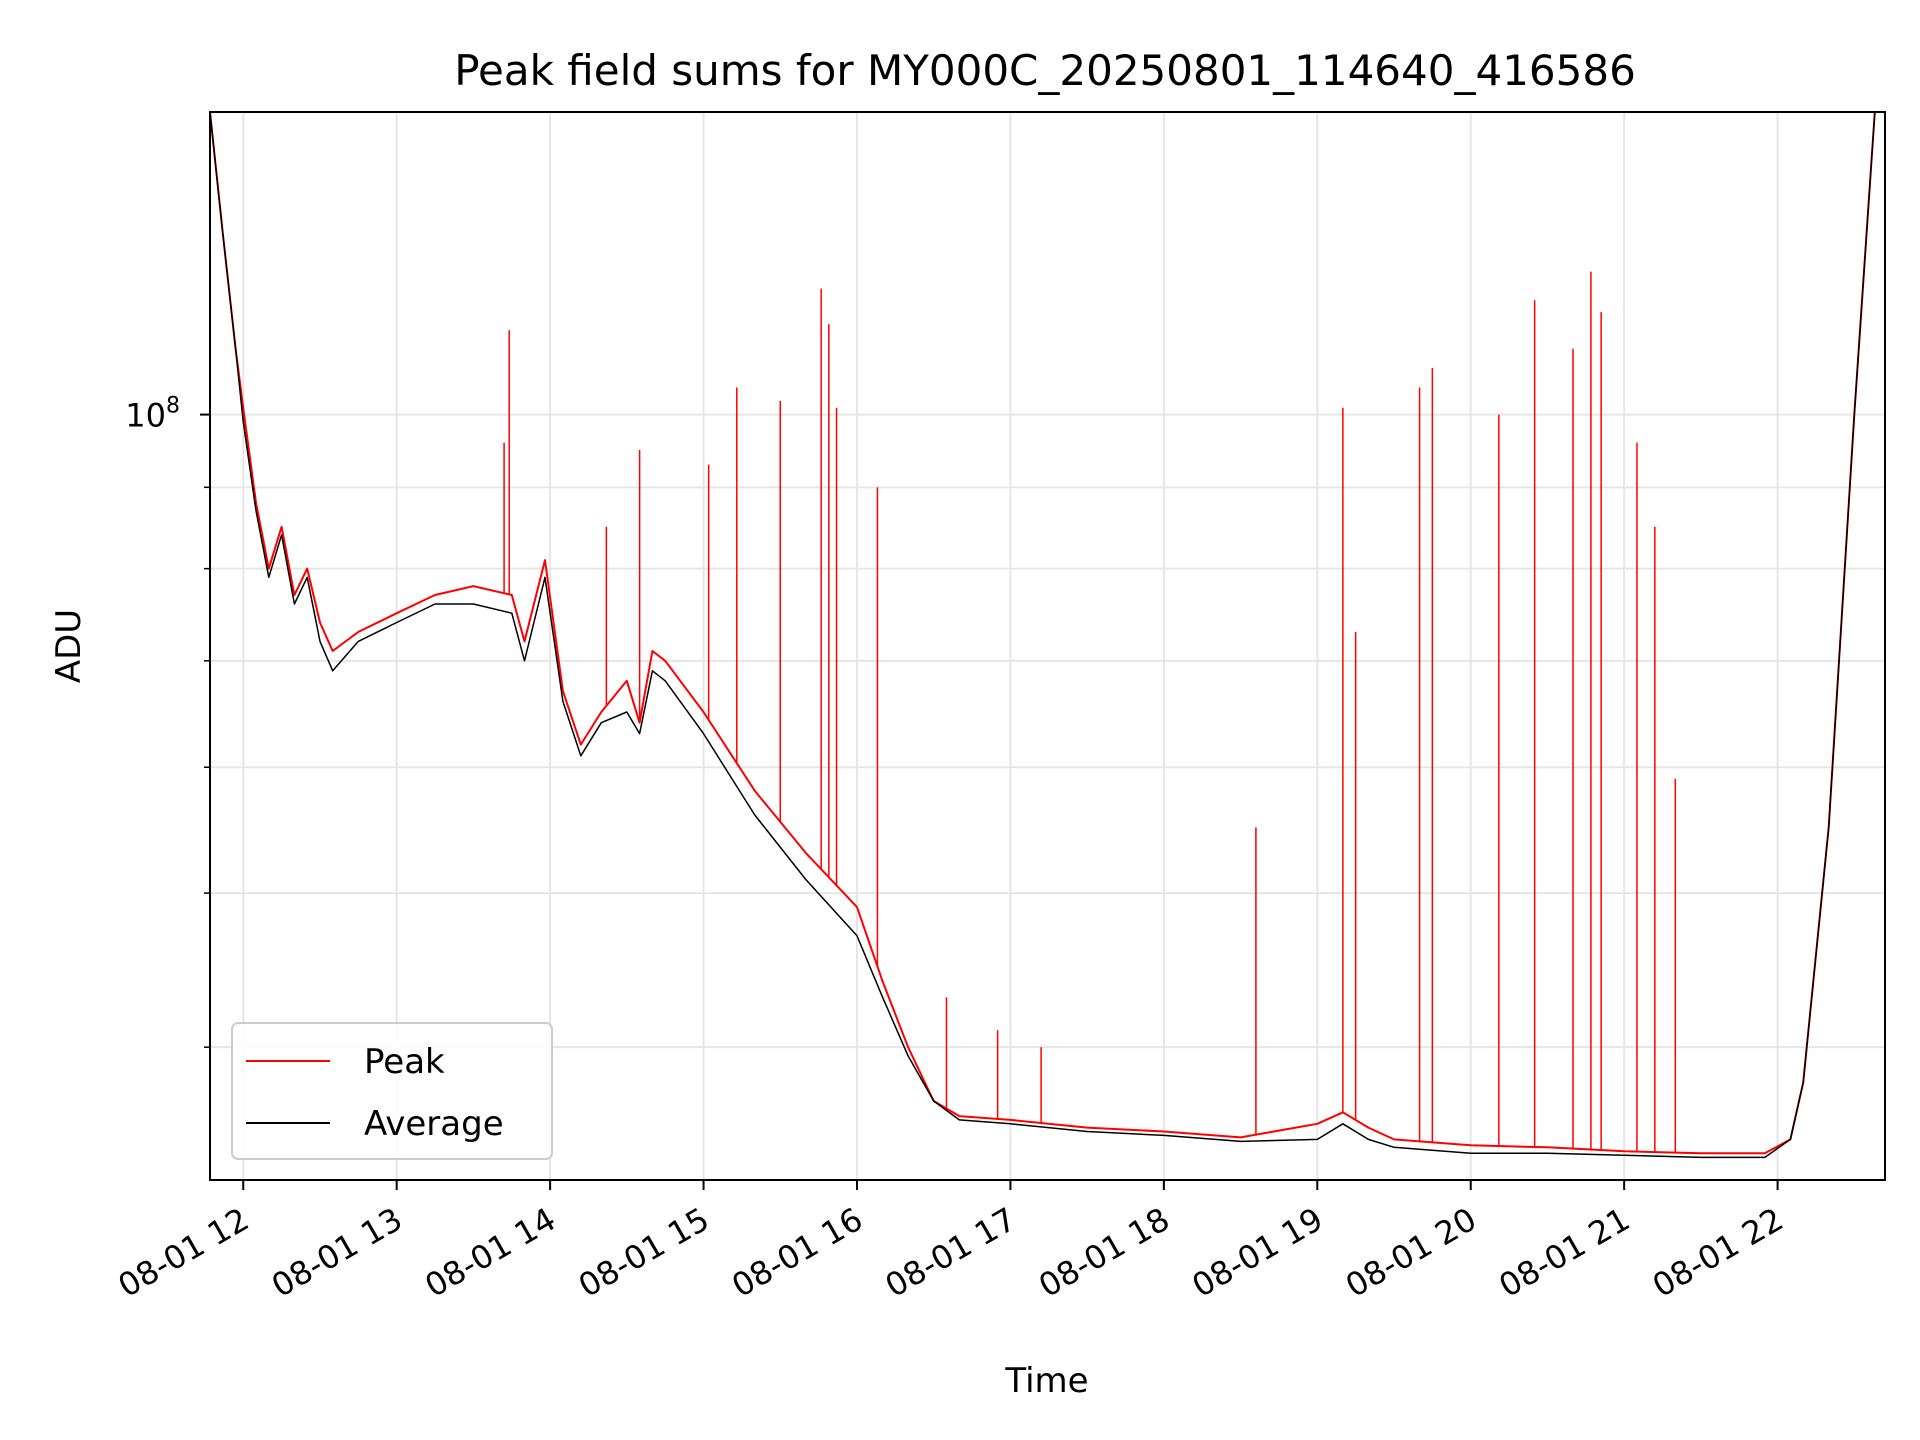  I want to click on legend-box, so click(392, 1091).